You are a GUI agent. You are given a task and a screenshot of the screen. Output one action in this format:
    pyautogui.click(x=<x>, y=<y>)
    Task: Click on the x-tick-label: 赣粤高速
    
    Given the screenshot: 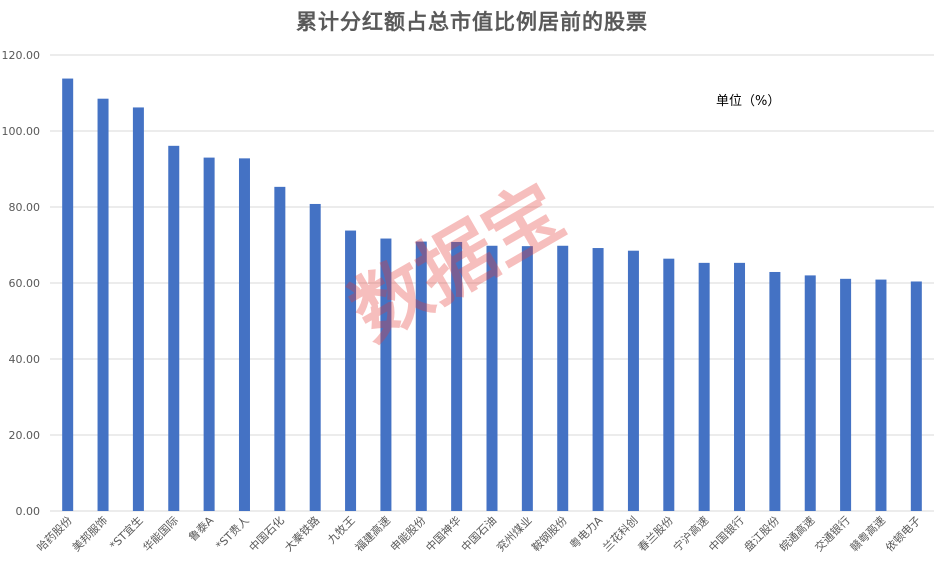 What is the action you would take?
    pyautogui.click(x=867, y=533)
    